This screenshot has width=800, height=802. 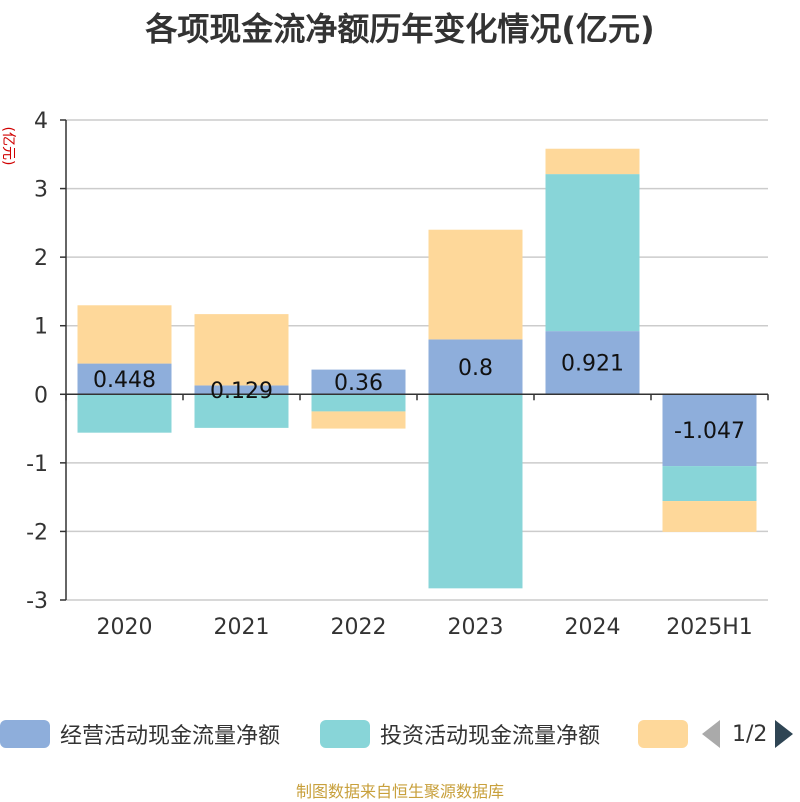 What do you see at coordinates (25, 734) in the screenshot?
I see `legend-swatch-operating` at bounding box center [25, 734].